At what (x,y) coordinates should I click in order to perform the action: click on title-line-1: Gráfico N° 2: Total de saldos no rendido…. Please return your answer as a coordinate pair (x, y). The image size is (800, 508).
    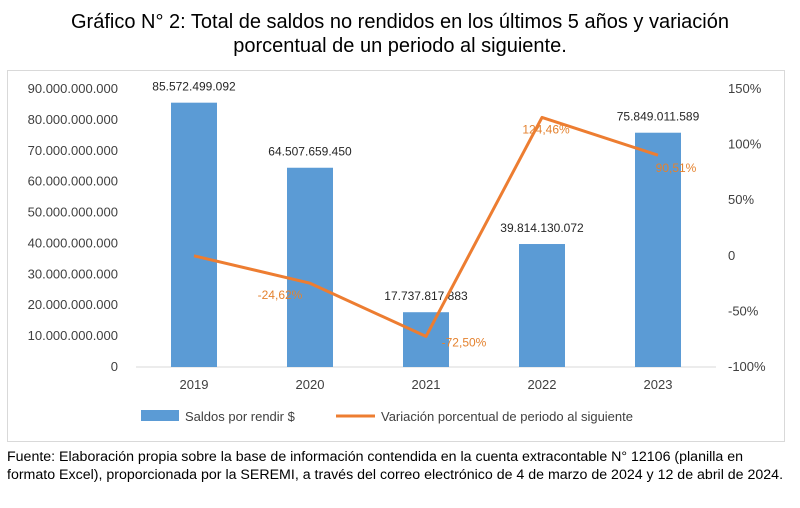
    Looking at the image, I should click on (400, 22).